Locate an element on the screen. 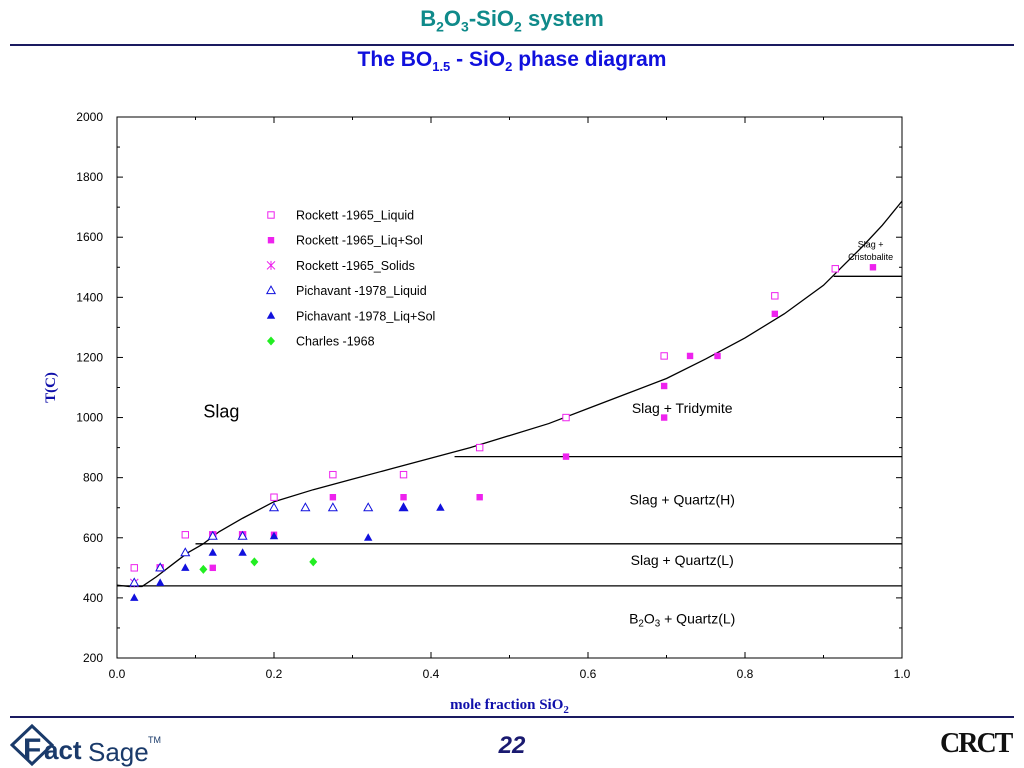 The width and height of the screenshot is (1024, 768). x-axis-label: mole fraction SiO2 is located at coordinates (509, 706).